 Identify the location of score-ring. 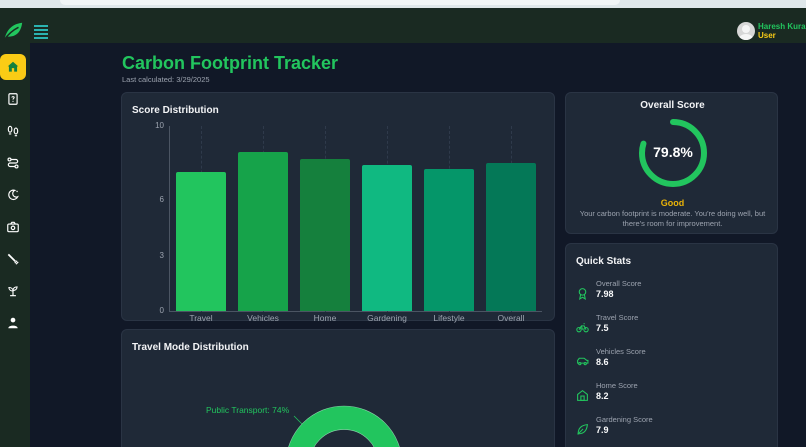
(673, 153).